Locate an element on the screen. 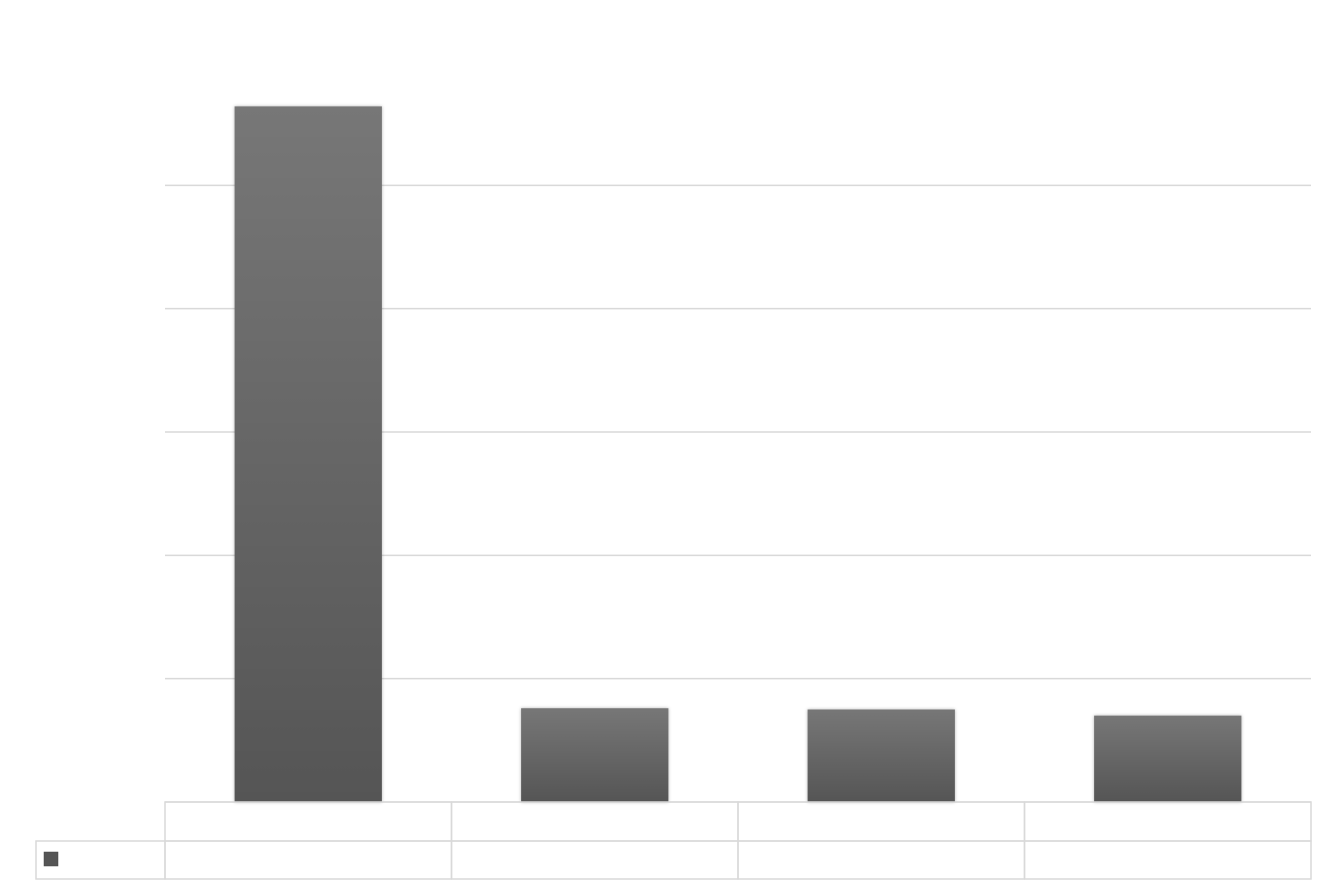 This screenshot has width=1334, height=889. data-table is located at coordinates (673, 840).